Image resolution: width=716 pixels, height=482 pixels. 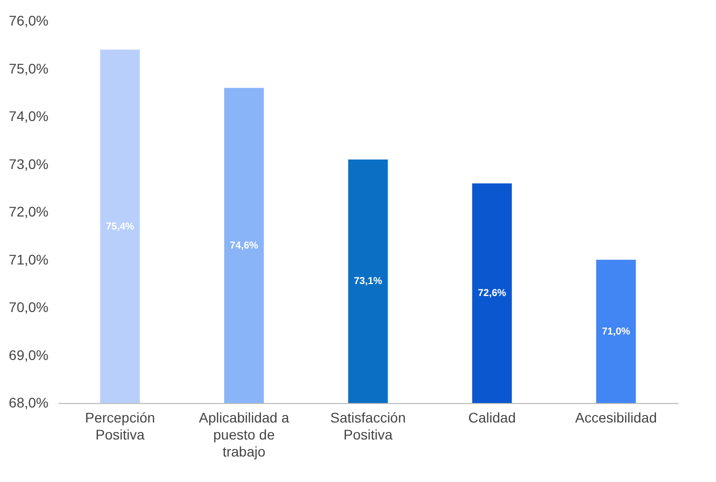 What do you see at coordinates (616, 332) in the screenshot?
I see `data-label: 71,0%` at bounding box center [616, 332].